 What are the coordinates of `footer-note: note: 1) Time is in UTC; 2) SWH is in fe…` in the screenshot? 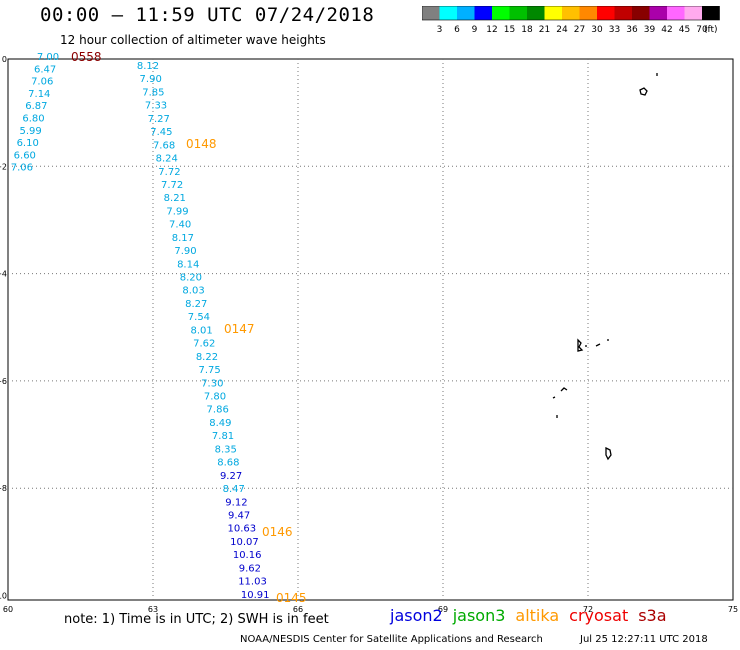 It's located at (196, 619).